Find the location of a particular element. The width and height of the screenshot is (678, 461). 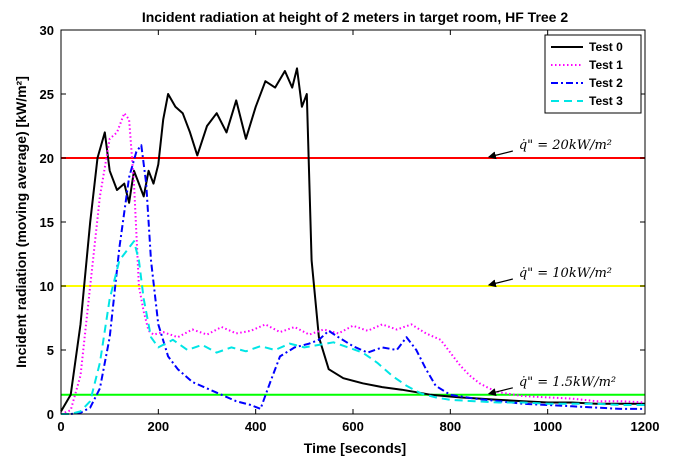

legend: Test 0 Test 1 Test 2 Test 3 is located at coordinates (593, 74).